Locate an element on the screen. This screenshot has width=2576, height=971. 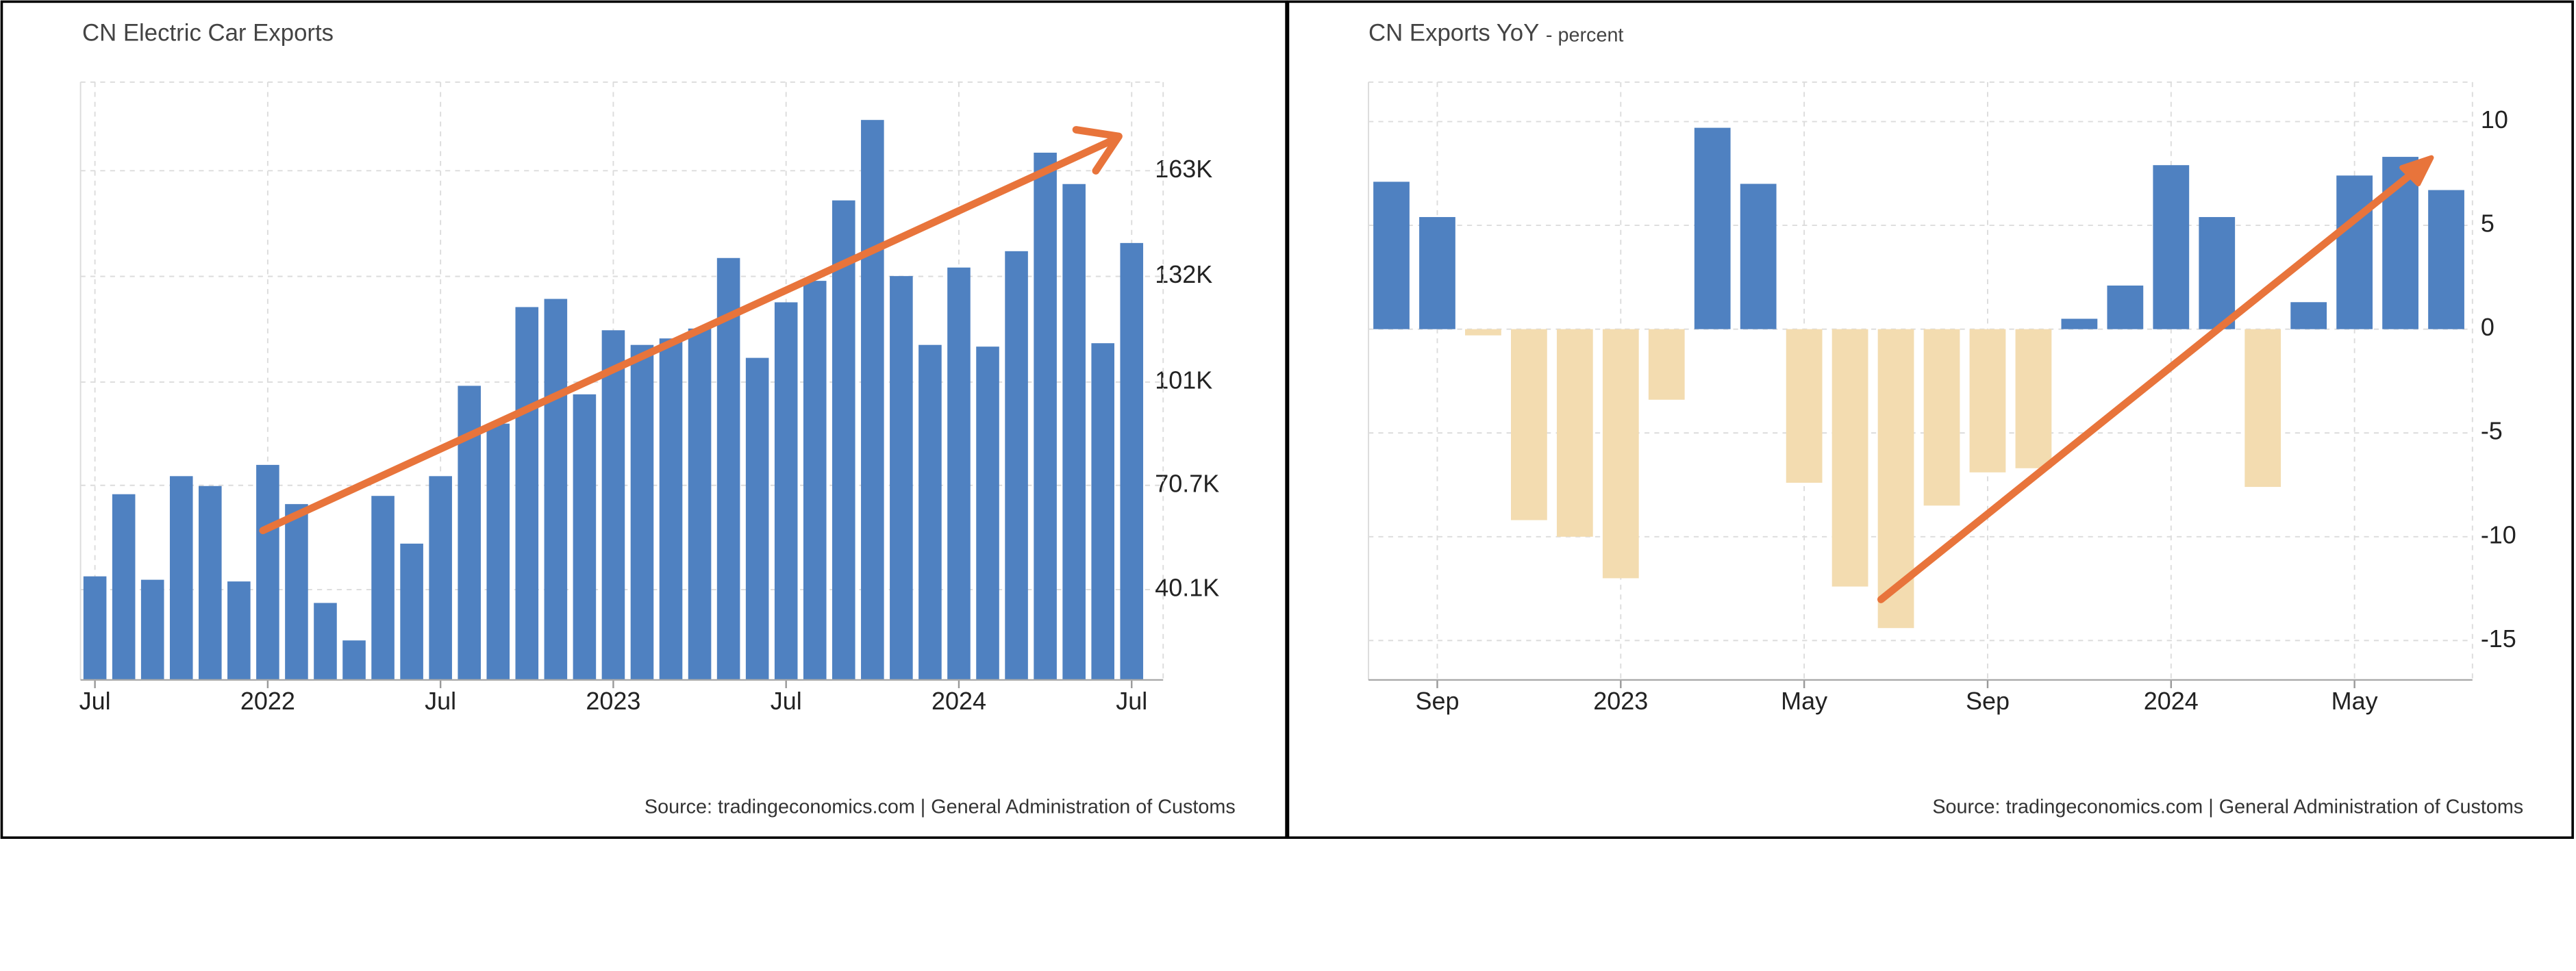
y-tick-label: -15 is located at coordinates (2498, 639).